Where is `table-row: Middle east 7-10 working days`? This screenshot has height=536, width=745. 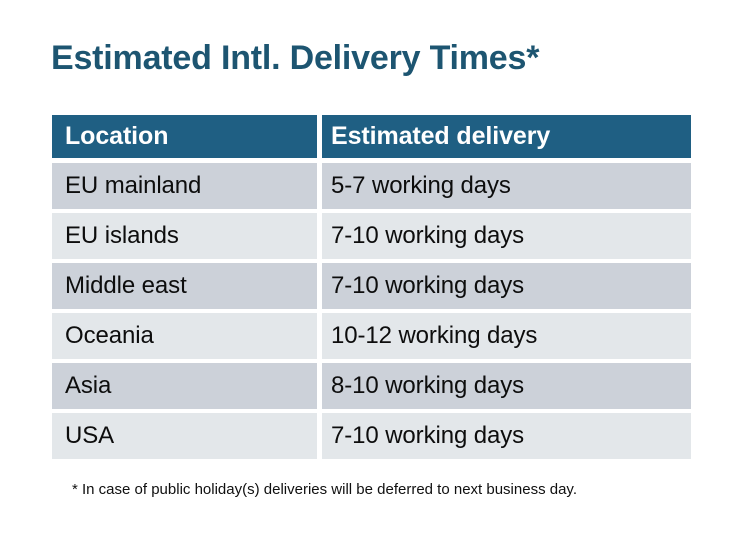
table-row: Middle east 7-10 working days is located at coordinates (371, 286).